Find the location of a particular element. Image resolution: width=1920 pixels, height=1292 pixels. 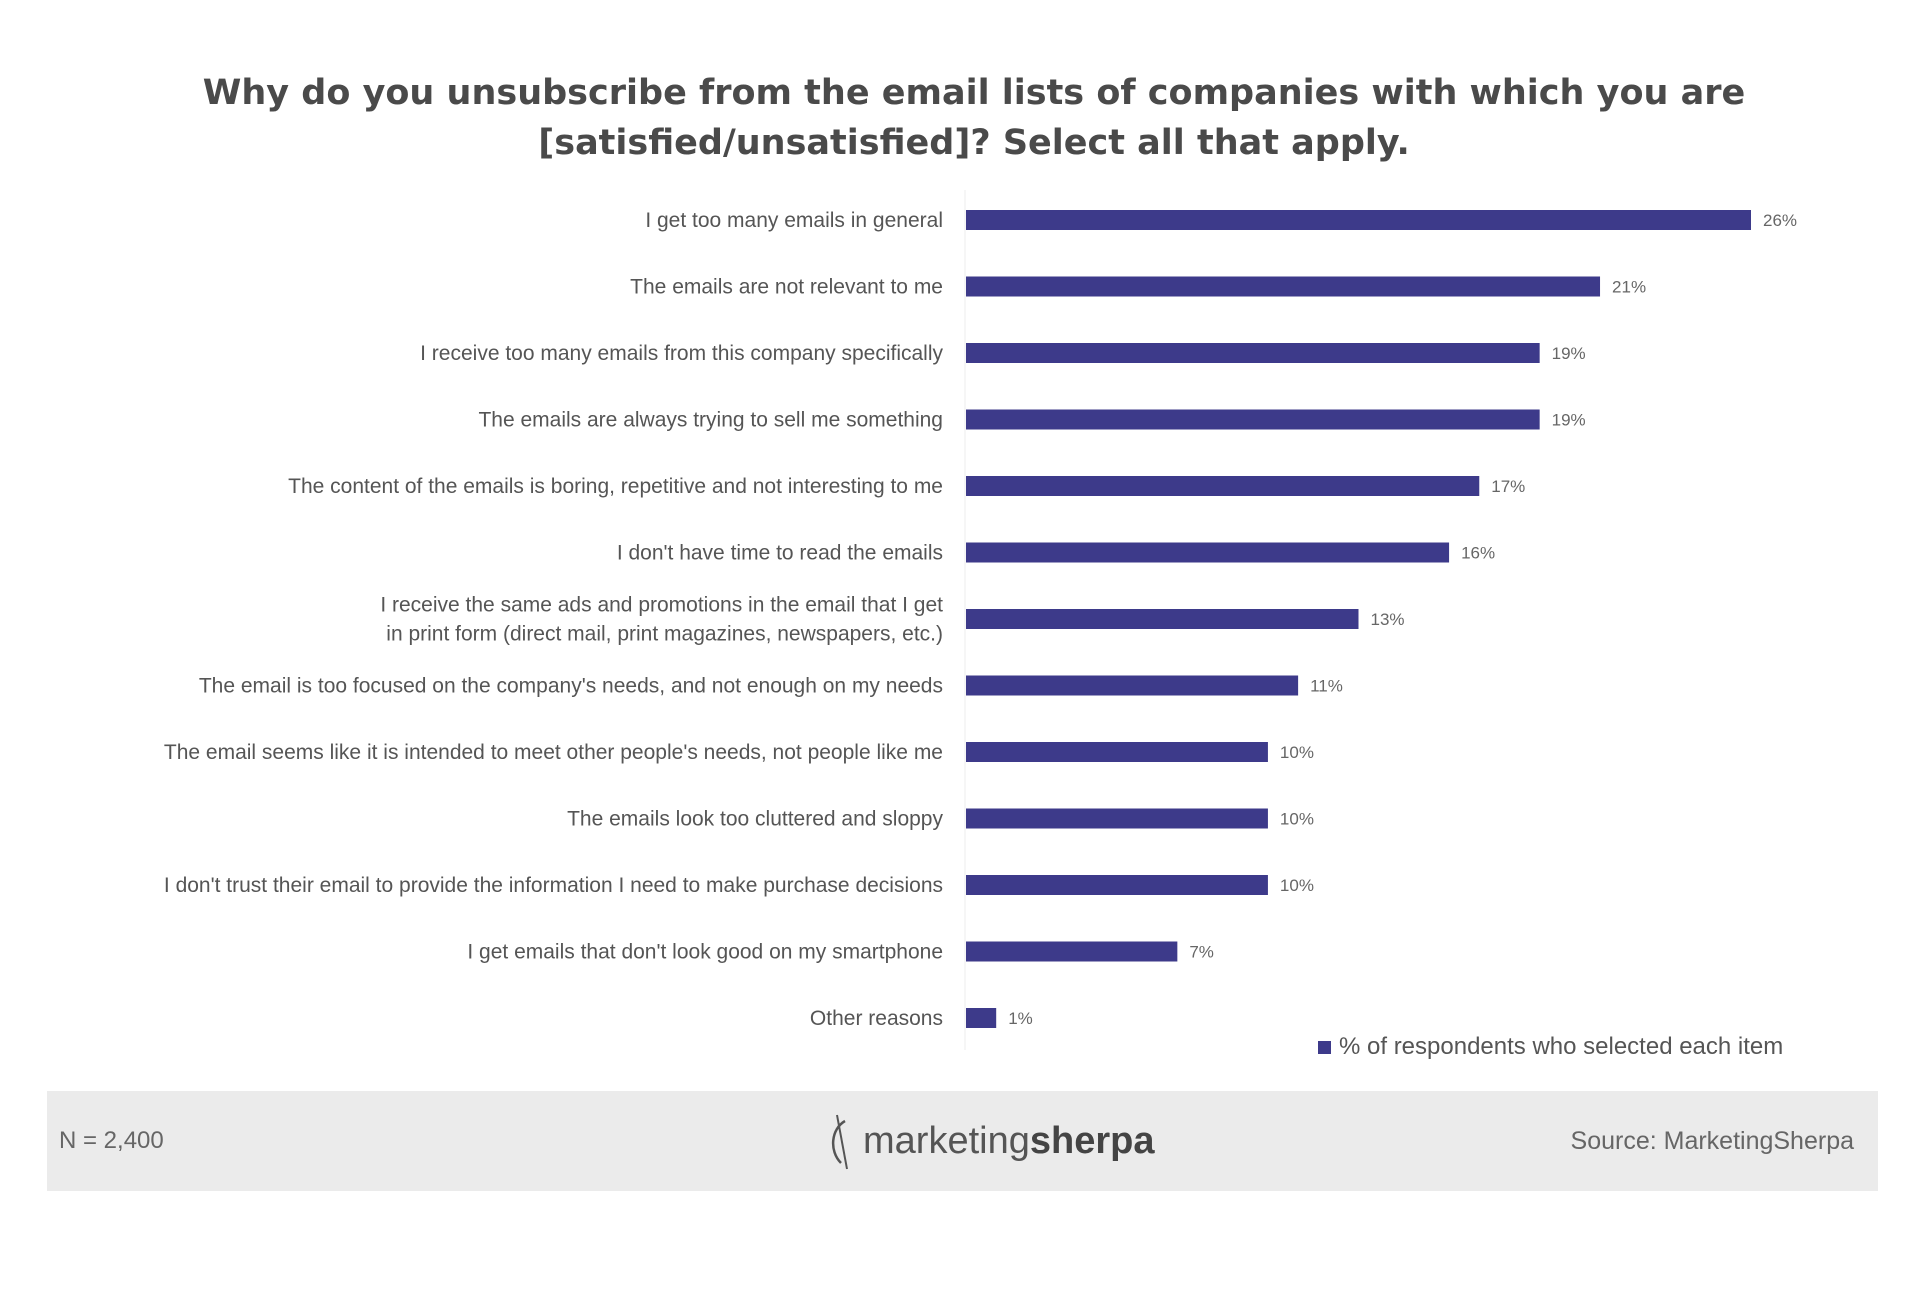

logo-mark-icon is located at coordinates (840, 1142).